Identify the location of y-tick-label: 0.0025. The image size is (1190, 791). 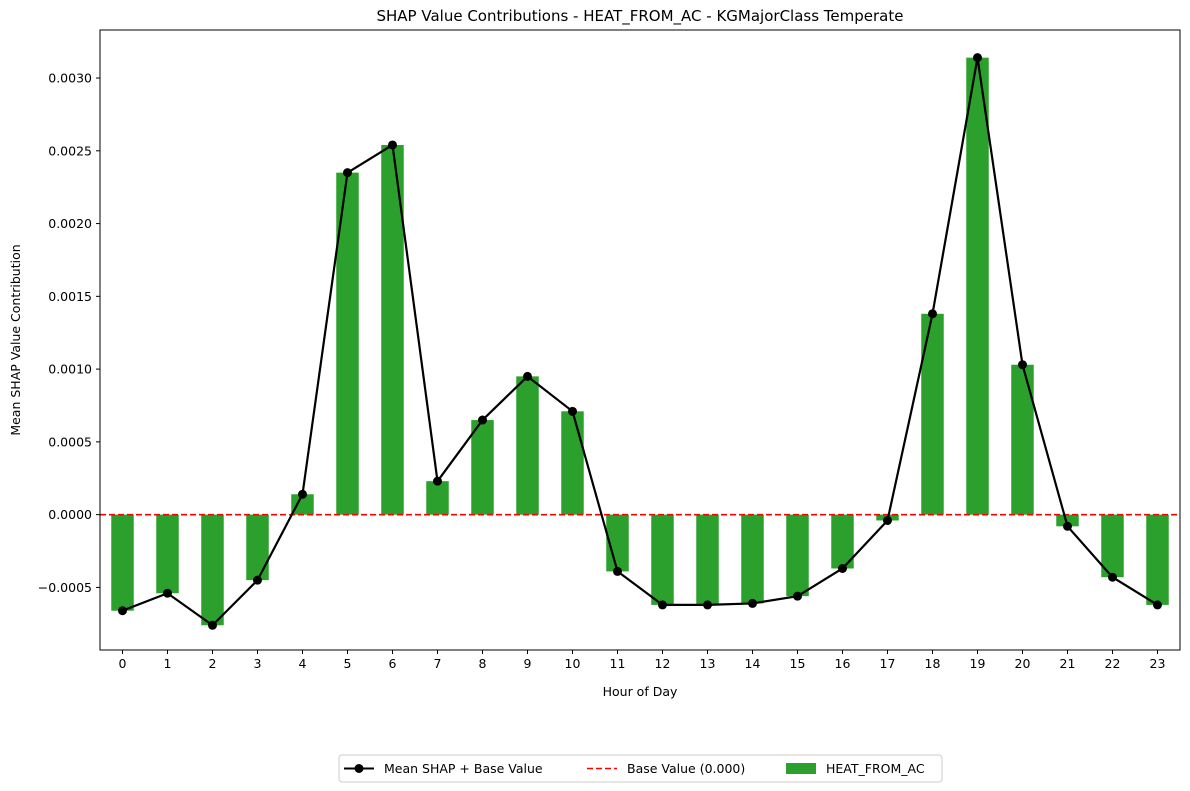
(70, 150).